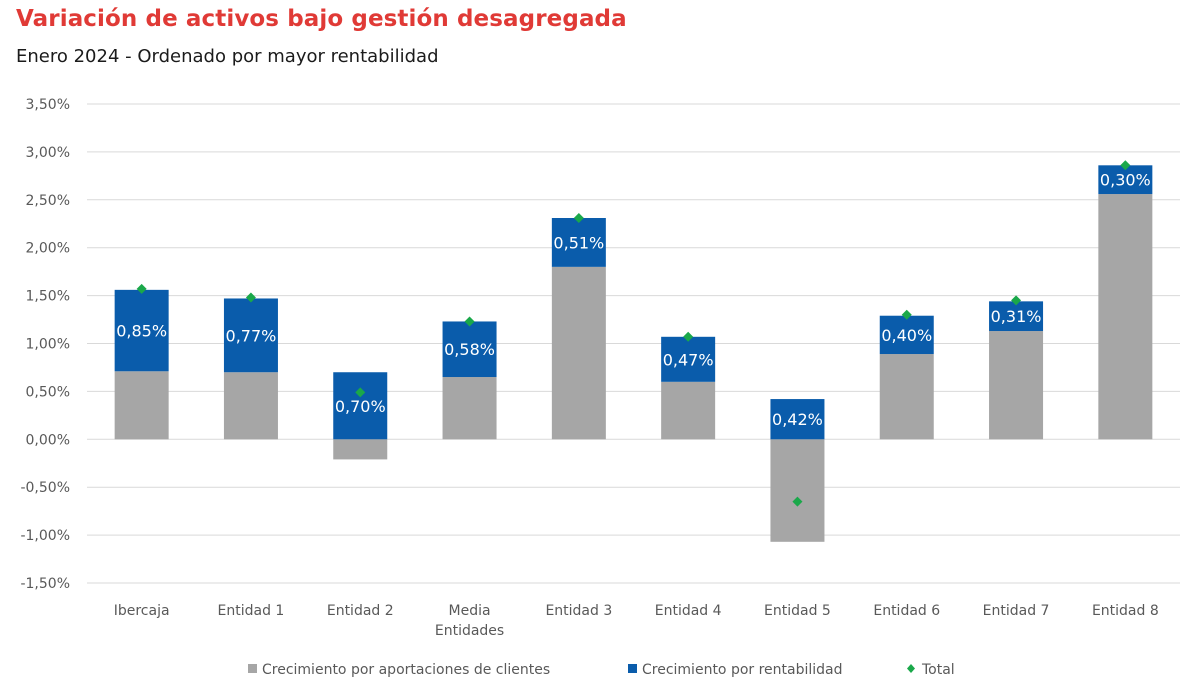 The image size is (1200, 698). What do you see at coordinates (45, 488) in the screenshot?
I see `y-tick-label: -0,50%` at bounding box center [45, 488].